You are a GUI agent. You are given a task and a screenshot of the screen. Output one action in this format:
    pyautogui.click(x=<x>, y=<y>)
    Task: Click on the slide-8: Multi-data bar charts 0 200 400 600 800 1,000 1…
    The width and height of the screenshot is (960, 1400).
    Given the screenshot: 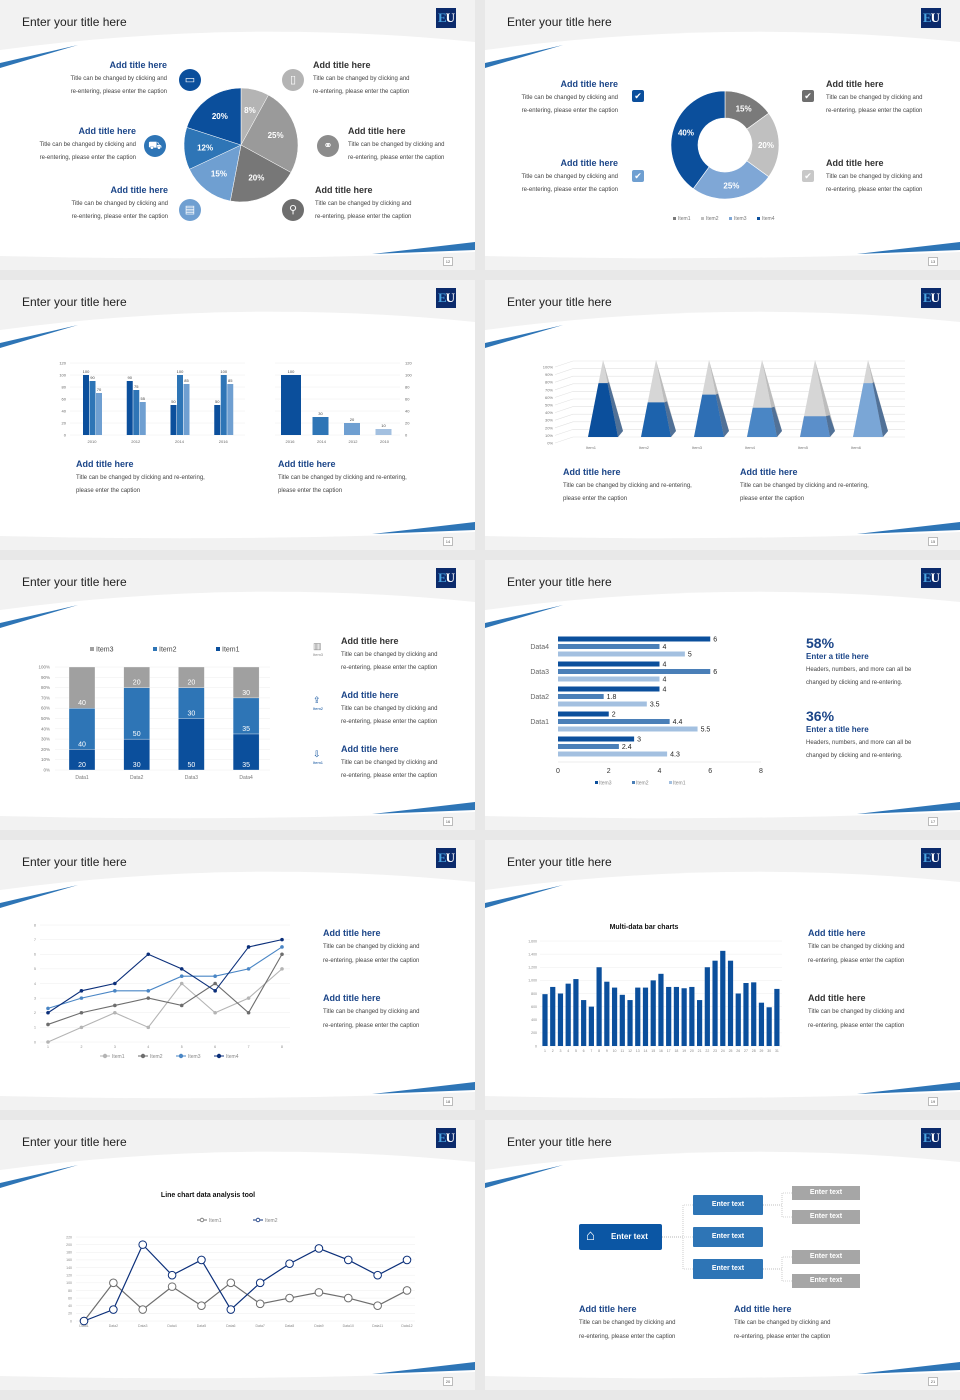 What is the action you would take?
    pyautogui.click(x=722, y=975)
    